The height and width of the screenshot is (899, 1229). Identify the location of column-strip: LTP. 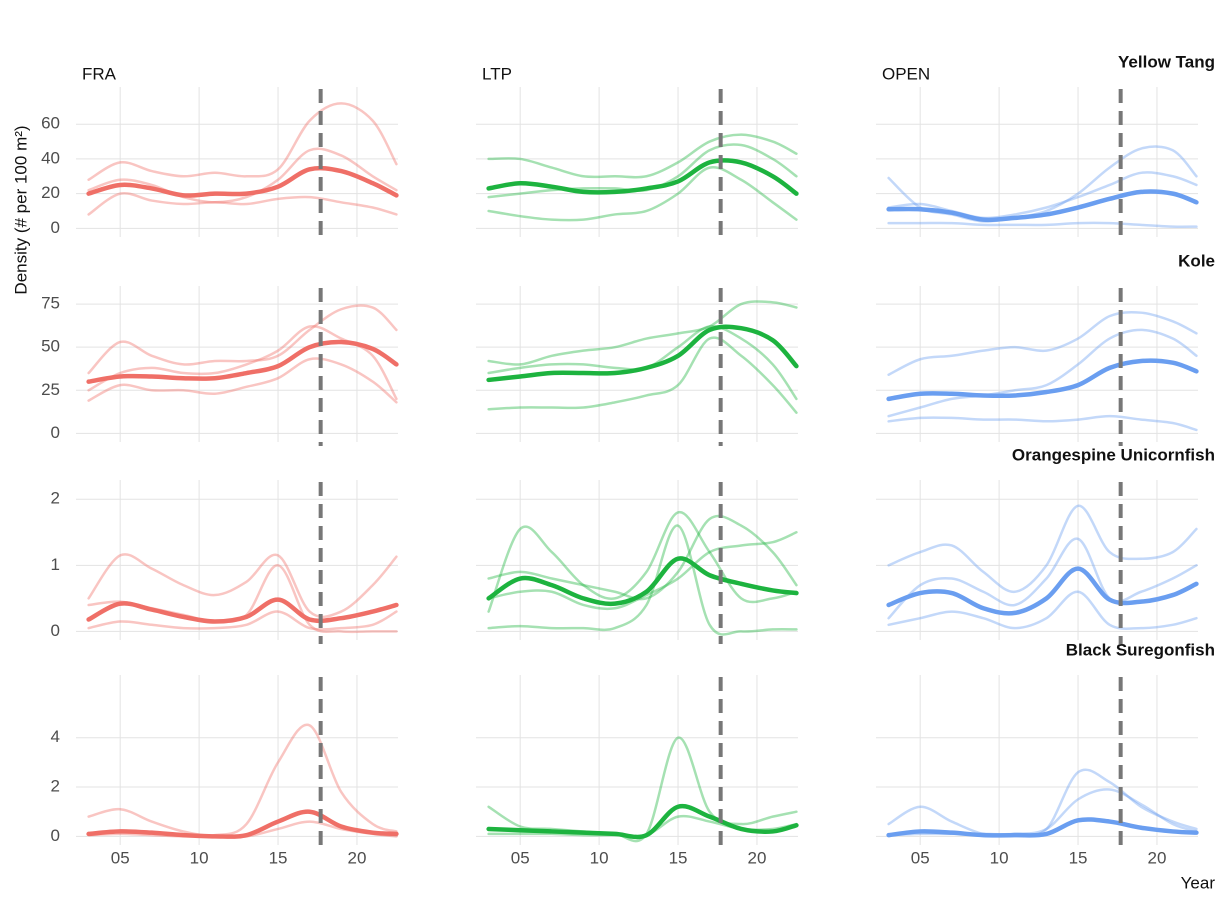
(497, 73).